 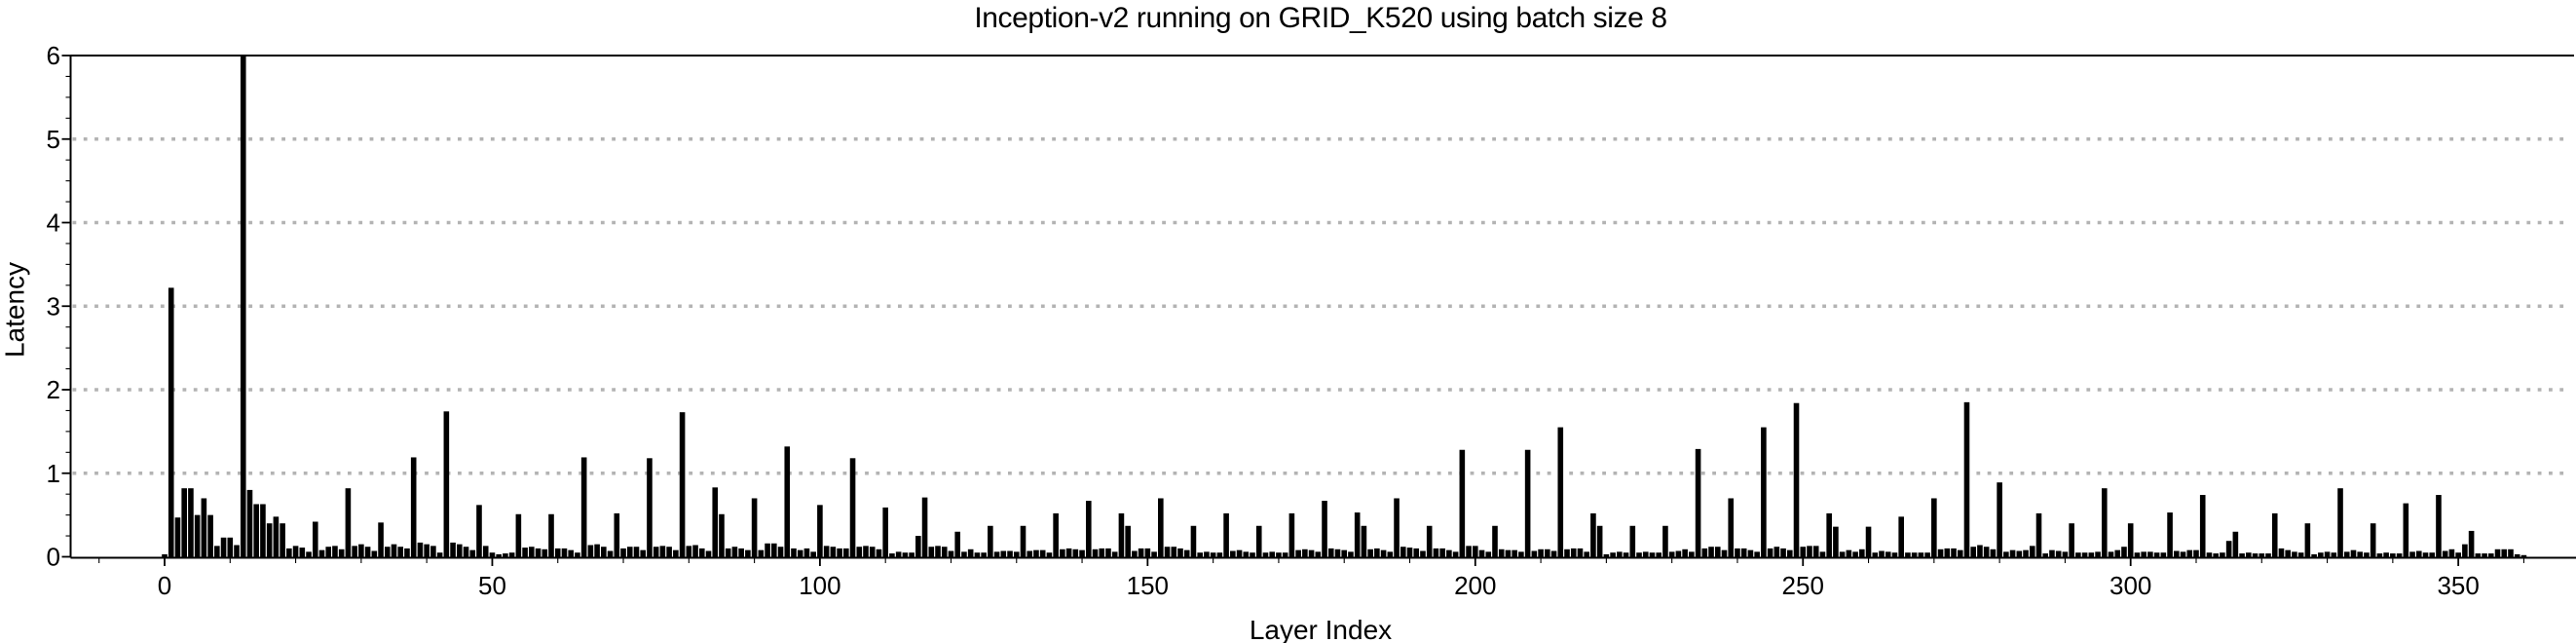 I want to click on y-tick-label: 4, so click(x=53, y=223).